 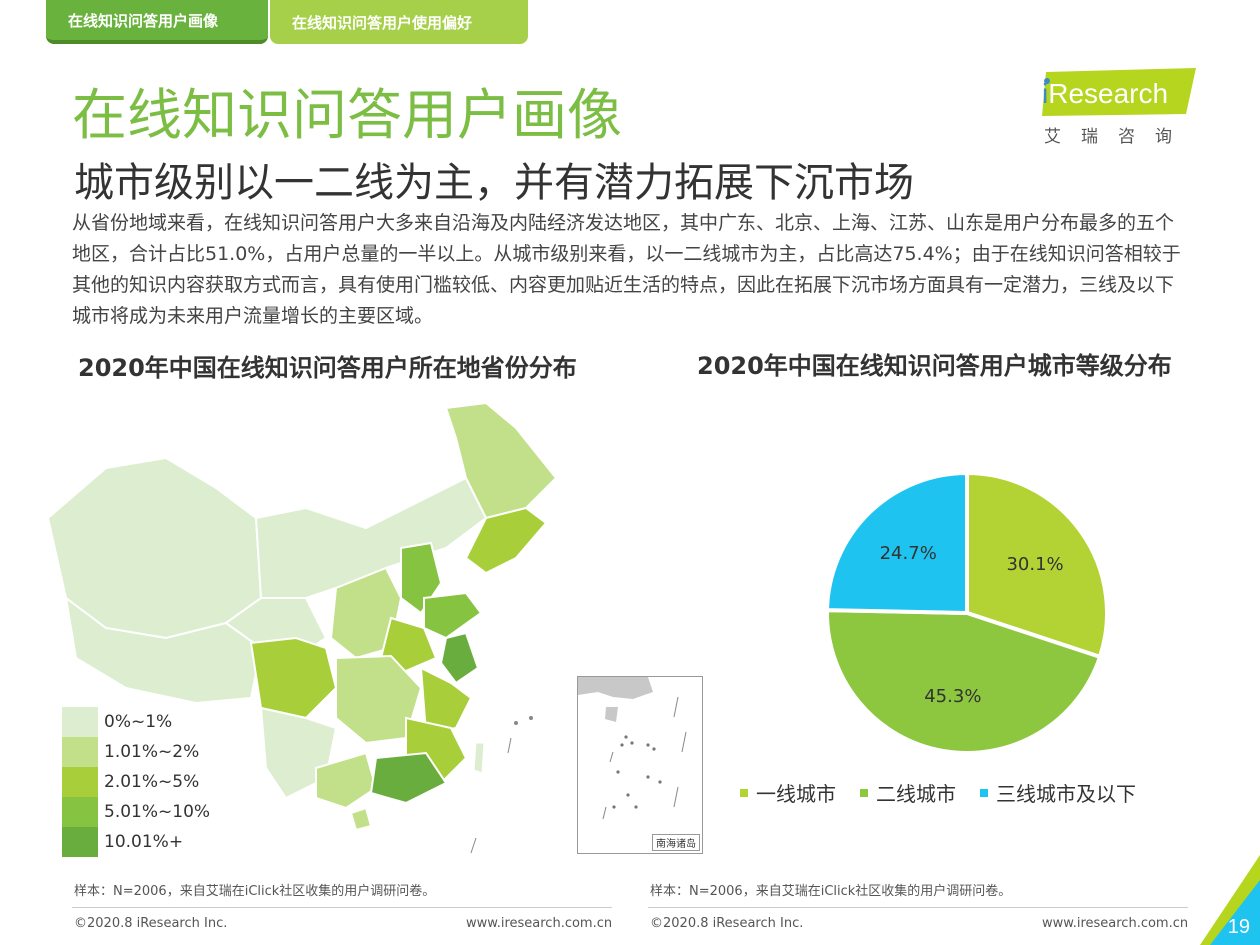 What do you see at coordinates (293, 678) in the screenshot?
I see `map-region-sichuan` at bounding box center [293, 678].